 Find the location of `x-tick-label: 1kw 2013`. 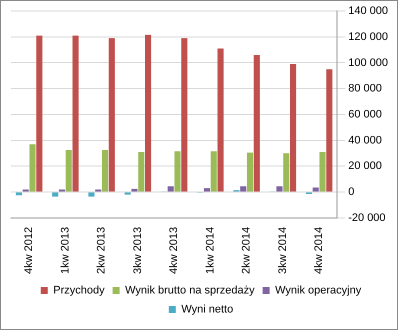

x-tick-label: 1kw 2013 is located at coordinates (65, 250).